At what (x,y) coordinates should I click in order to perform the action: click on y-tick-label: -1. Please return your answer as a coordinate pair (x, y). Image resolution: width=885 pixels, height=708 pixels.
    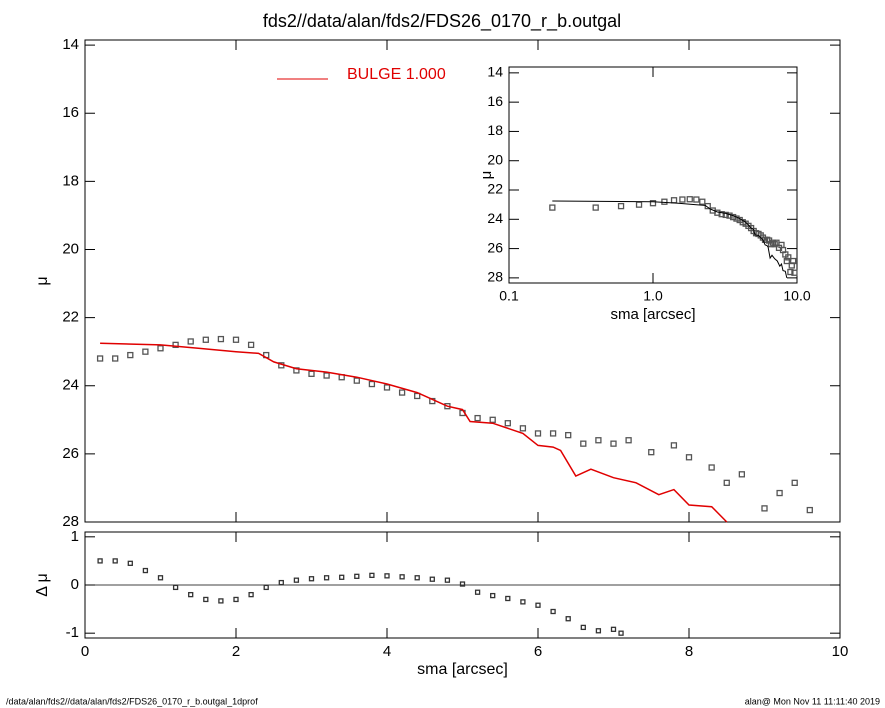
    Looking at the image, I should click on (72, 632).